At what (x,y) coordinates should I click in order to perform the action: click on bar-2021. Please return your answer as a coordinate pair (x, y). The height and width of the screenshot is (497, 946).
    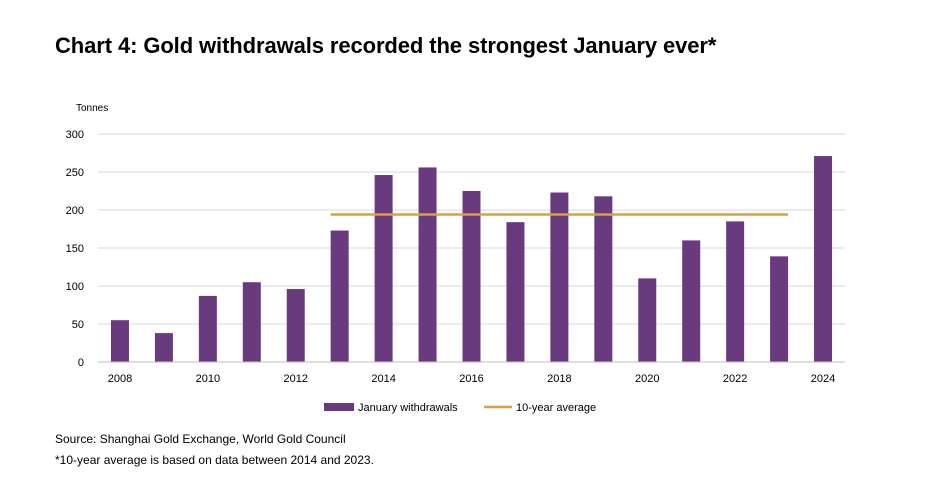
    Looking at the image, I should click on (691, 301).